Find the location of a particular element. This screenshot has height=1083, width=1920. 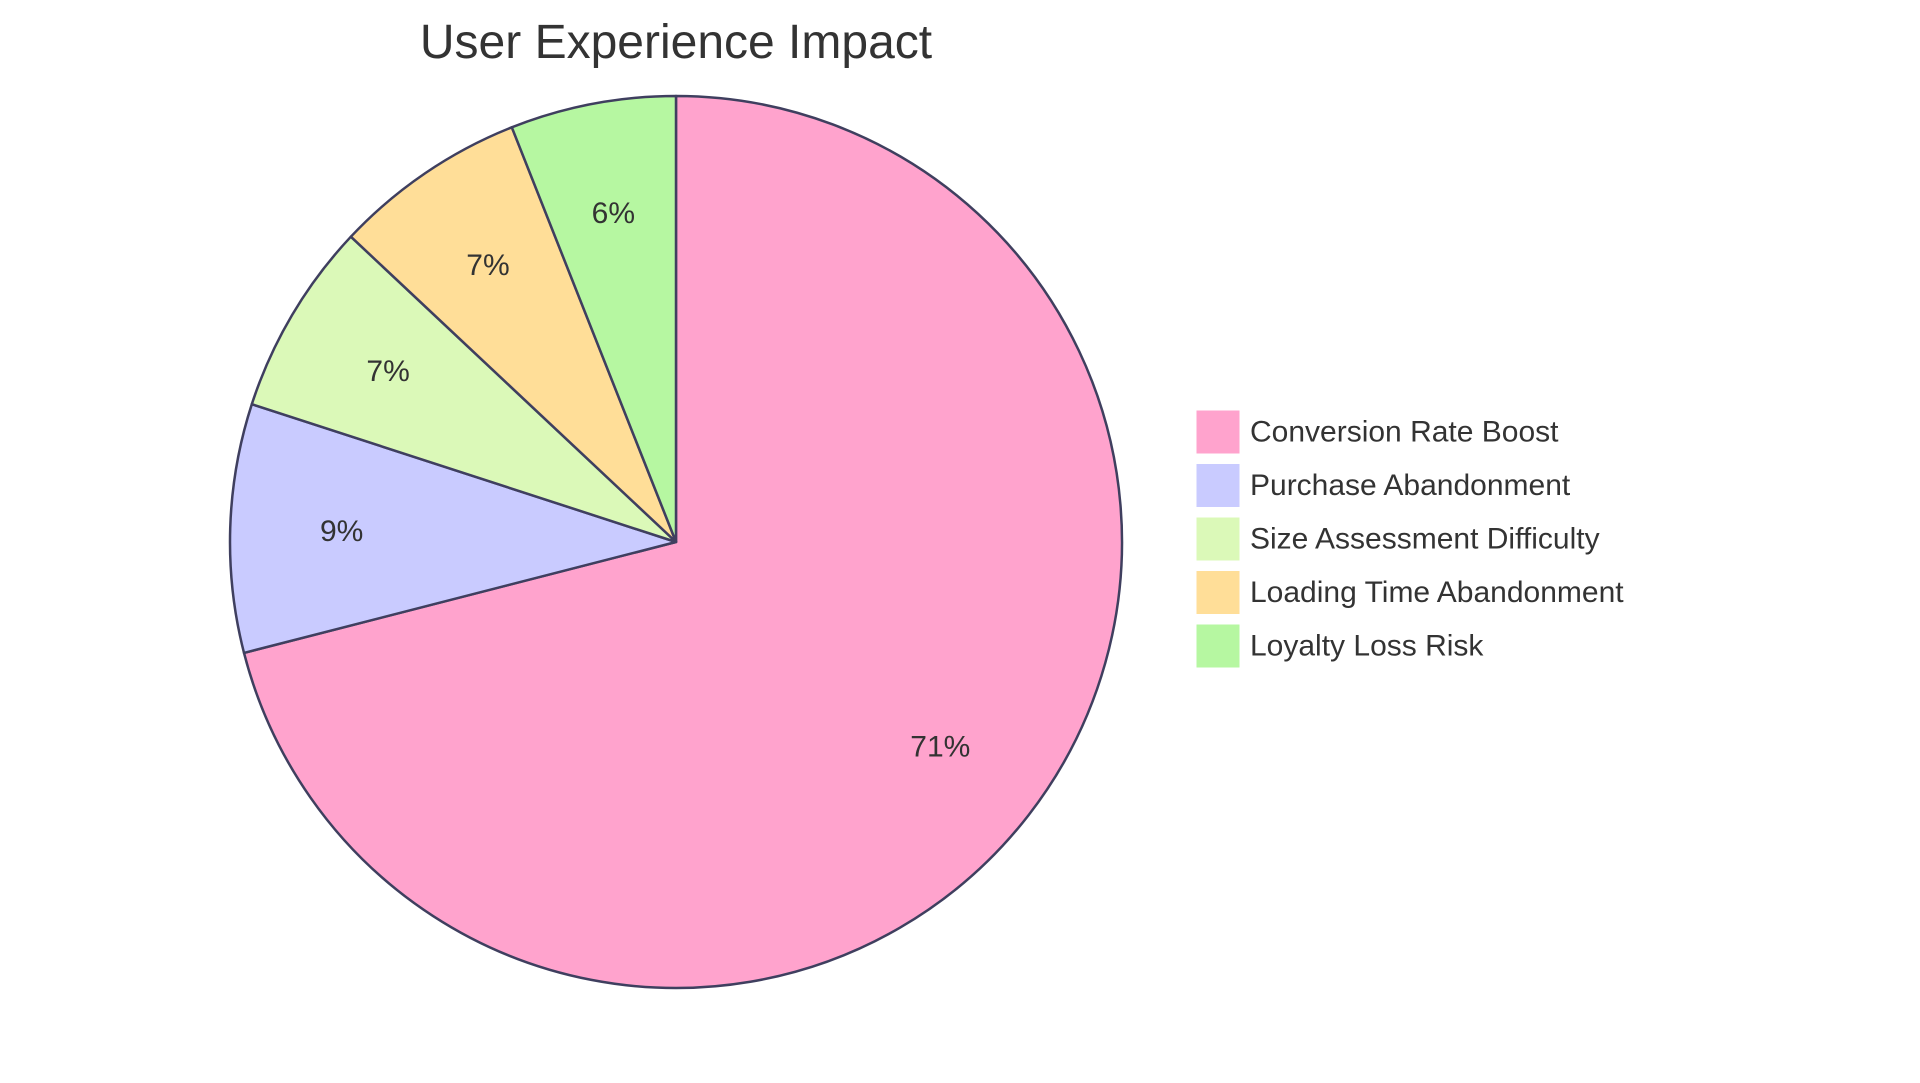

legend-swatch-loyalty-loss-risk is located at coordinates (1218, 646).